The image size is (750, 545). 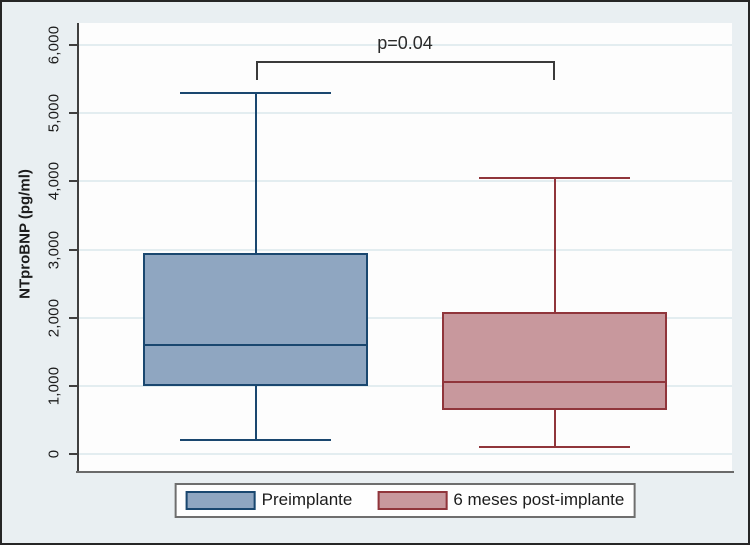 I want to click on y-tick-label: 6,000, so click(x=54, y=45).